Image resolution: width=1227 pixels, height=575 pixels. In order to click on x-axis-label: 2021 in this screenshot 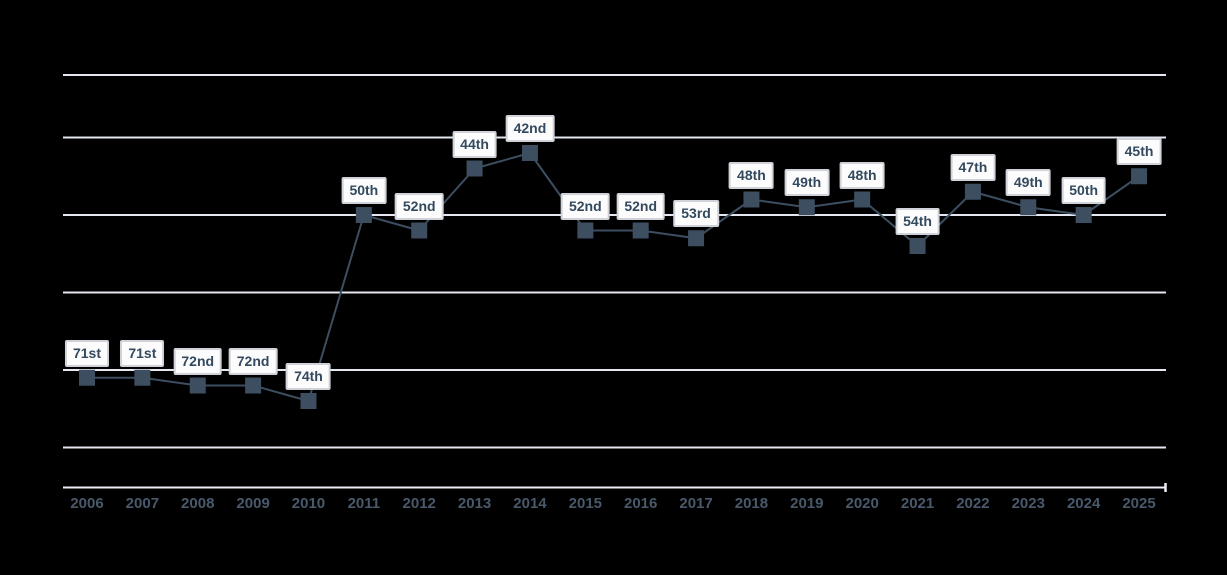, I will do `click(917, 503)`.